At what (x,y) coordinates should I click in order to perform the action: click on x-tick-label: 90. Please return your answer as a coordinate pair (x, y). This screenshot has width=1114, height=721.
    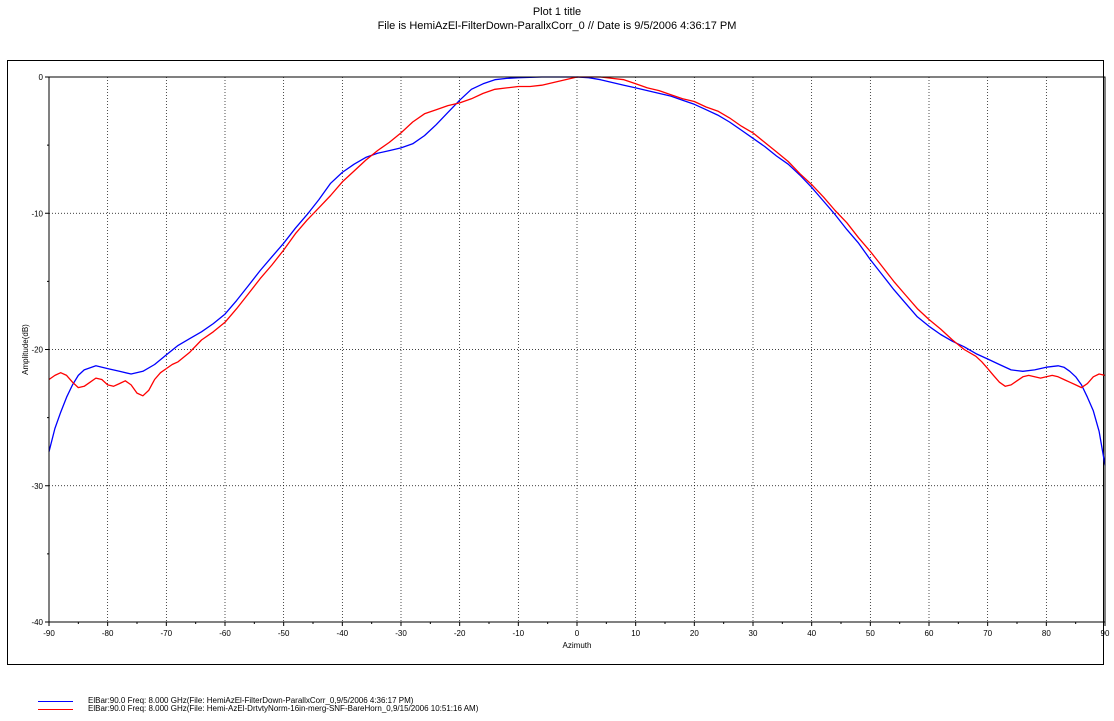
    Looking at the image, I should click on (1105, 633).